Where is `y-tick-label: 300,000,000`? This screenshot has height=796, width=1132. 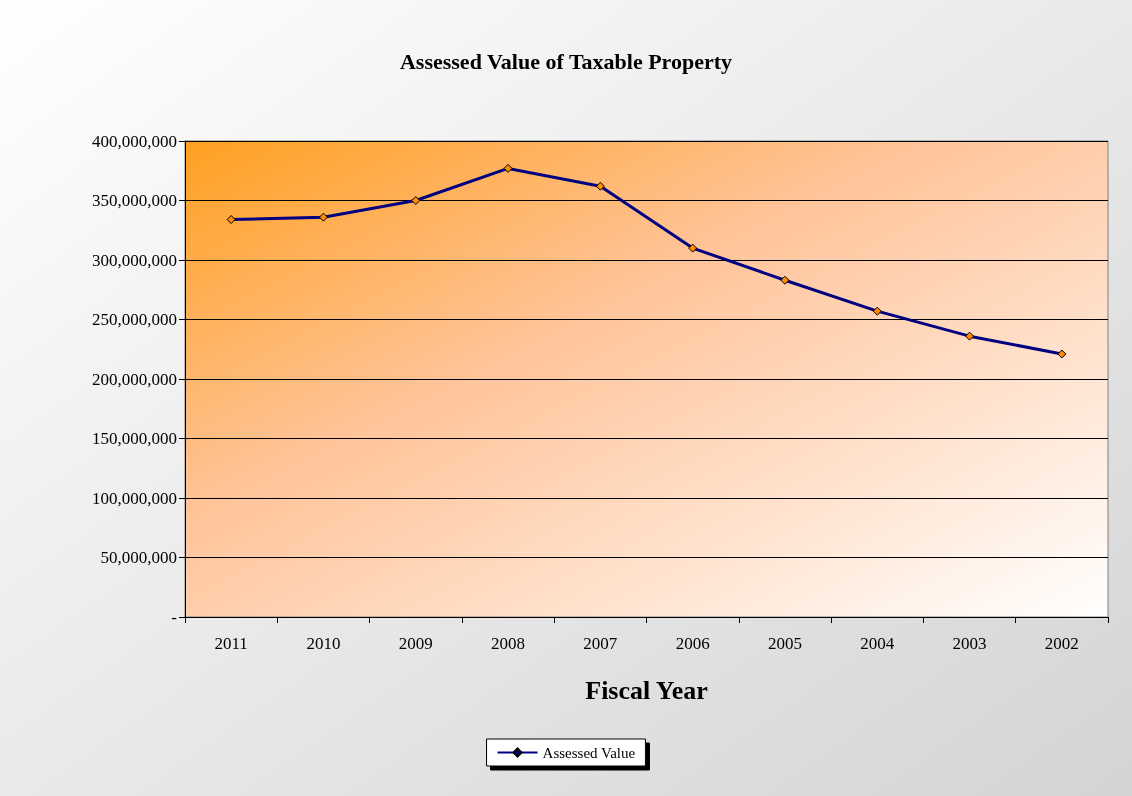
y-tick-label: 300,000,000 is located at coordinates (134, 260).